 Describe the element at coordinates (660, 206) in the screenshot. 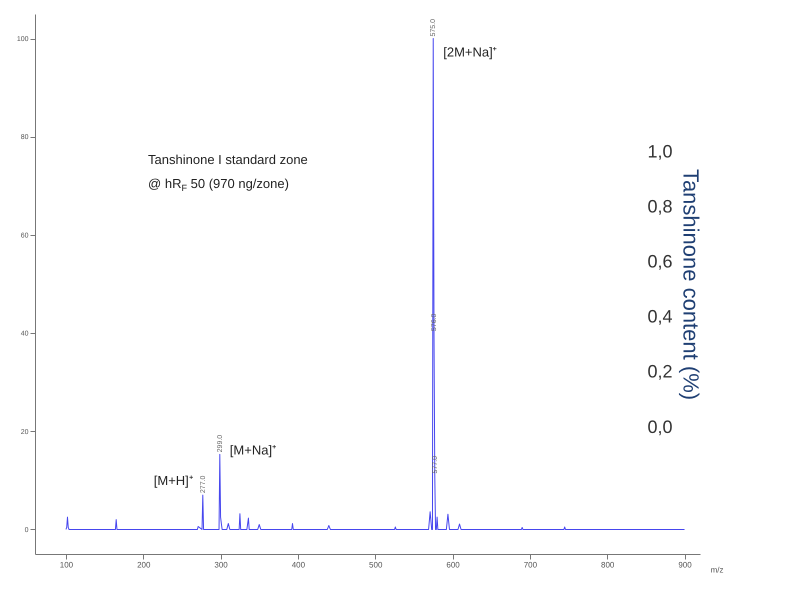

I see `y2-tick-label: 0,8` at that location.